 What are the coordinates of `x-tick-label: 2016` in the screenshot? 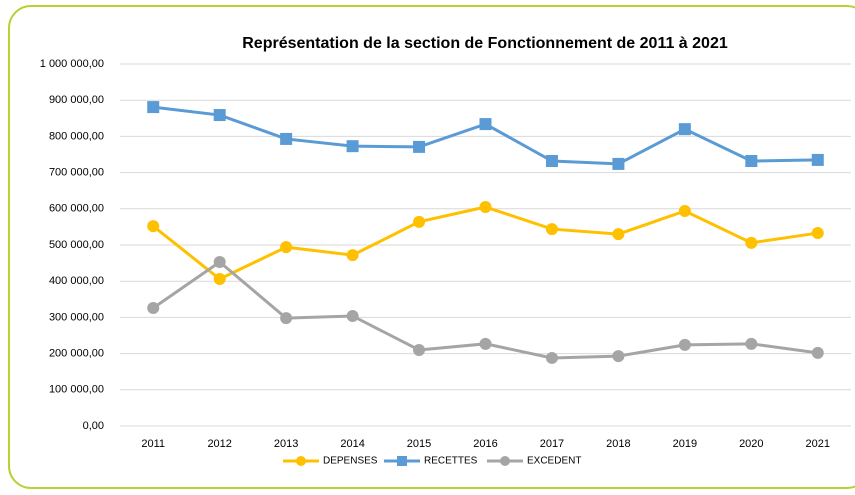 It's located at (485, 444).